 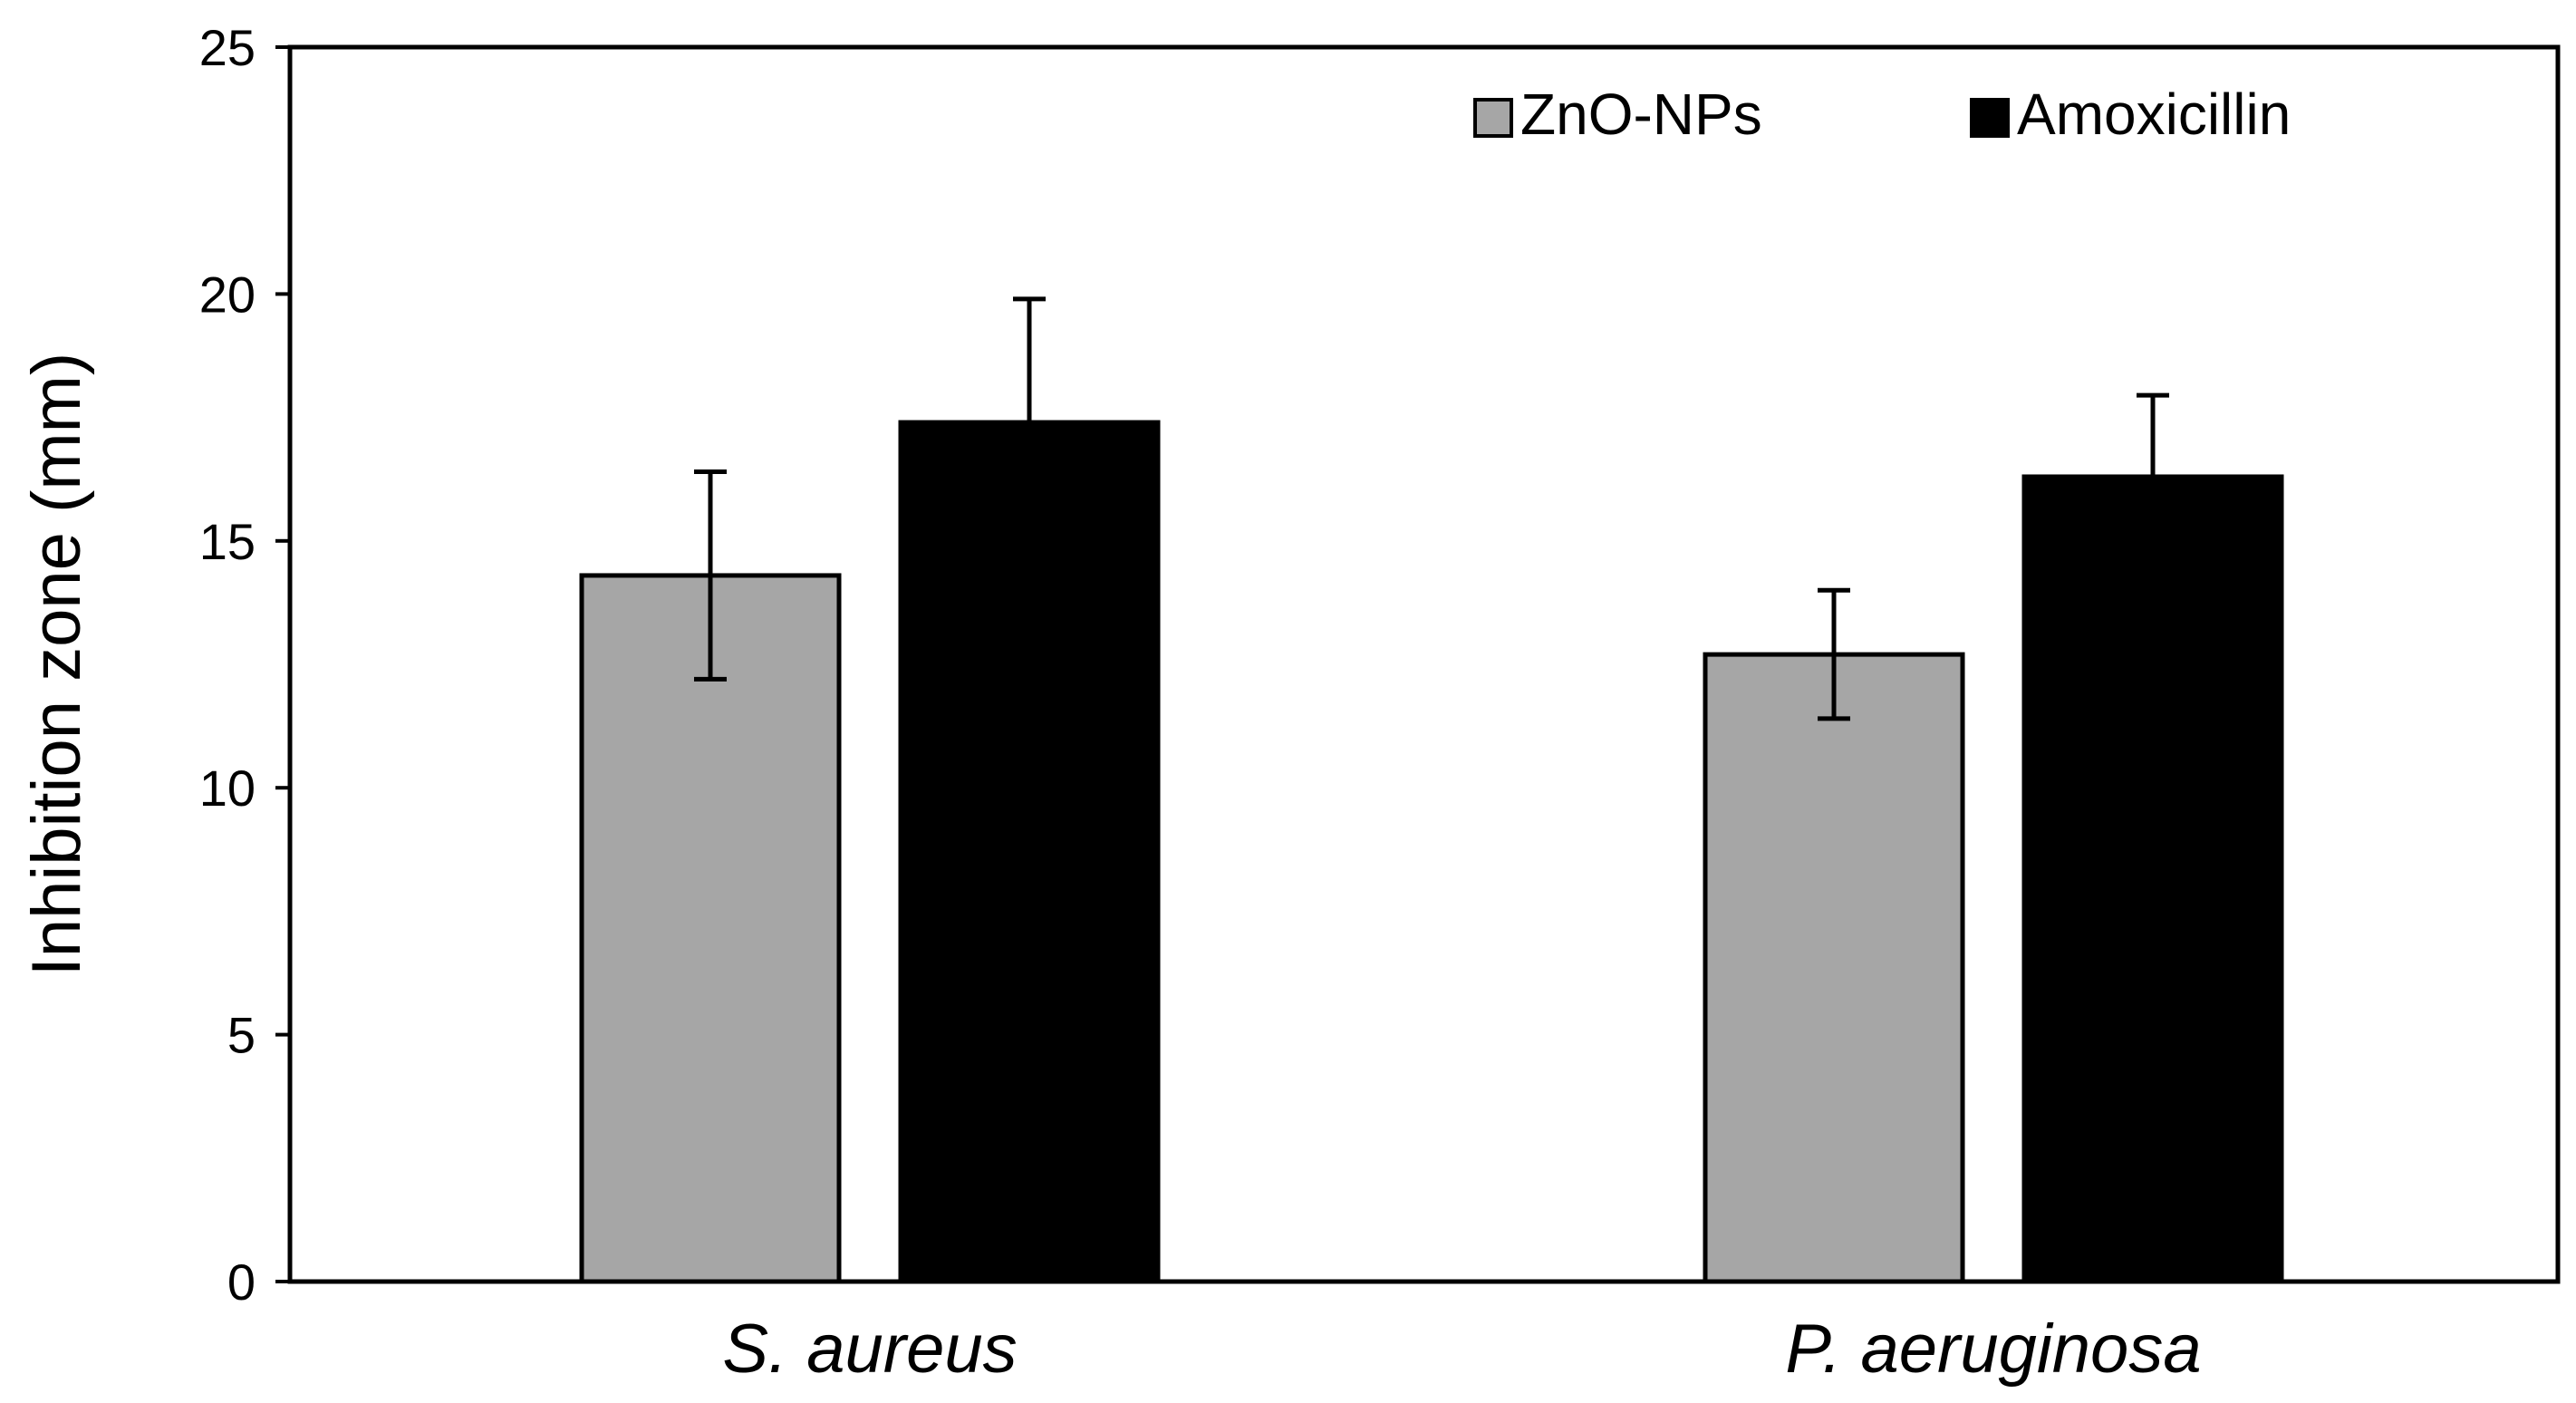 What do you see at coordinates (2154, 114) in the screenshot?
I see `legend-label: Amoxicillin` at bounding box center [2154, 114].